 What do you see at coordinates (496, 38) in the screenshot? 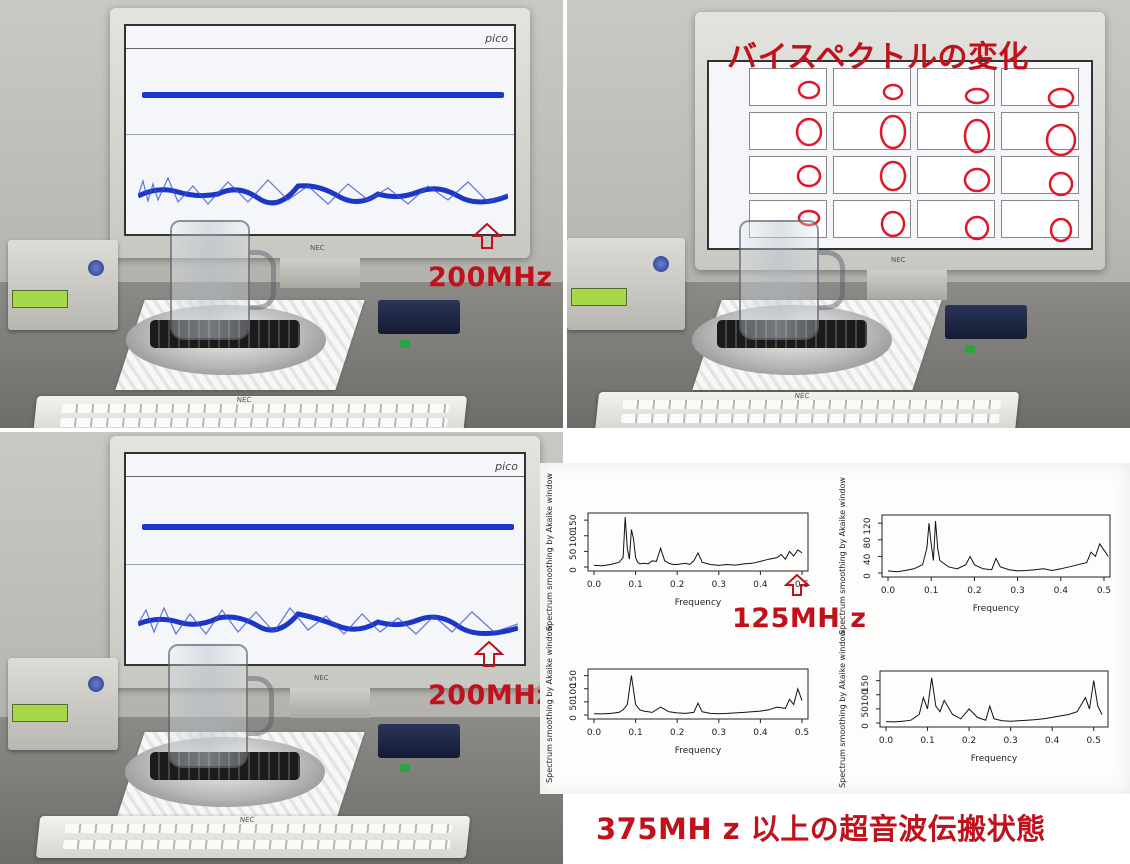
I see `software-logo: pico` at bounding box center [496, 38].